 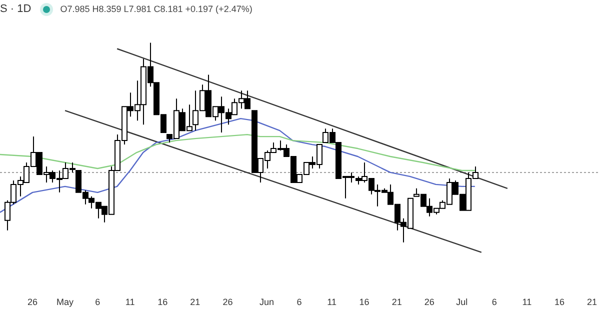 What do you see at coordinates (266, 302) in the screenshot?
I see `x-tick-label: Jun` at bounding box center [266, 302].